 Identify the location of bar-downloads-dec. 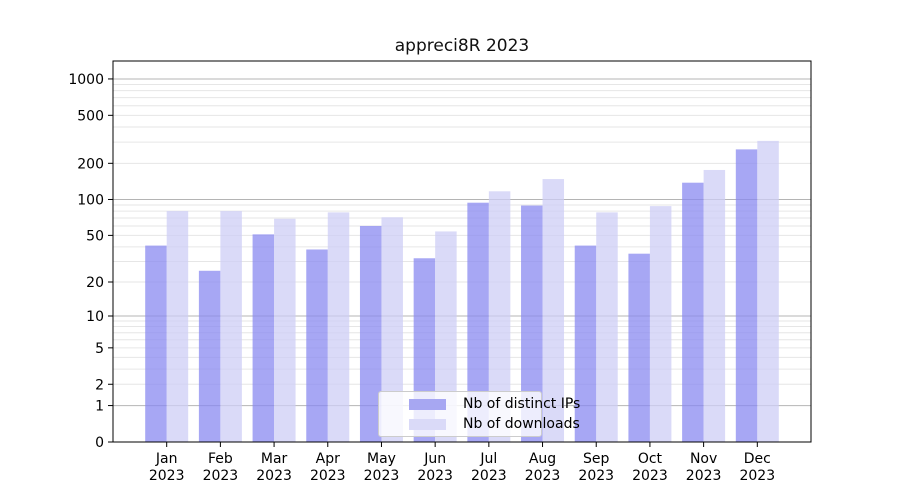
(768, 291).